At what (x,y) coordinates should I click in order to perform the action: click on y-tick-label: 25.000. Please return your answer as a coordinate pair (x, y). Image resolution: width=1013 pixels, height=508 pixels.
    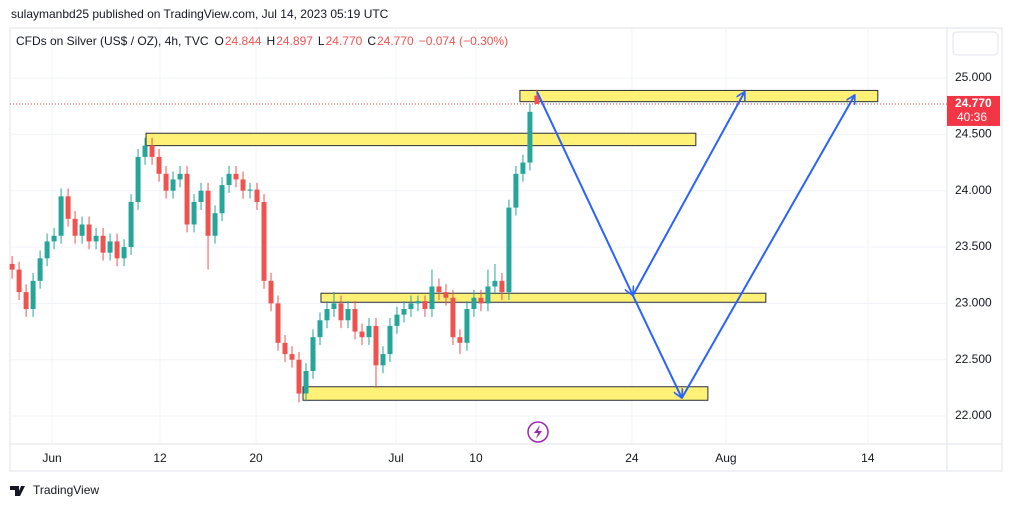
    Looking at the image, I should click on (973, 77).